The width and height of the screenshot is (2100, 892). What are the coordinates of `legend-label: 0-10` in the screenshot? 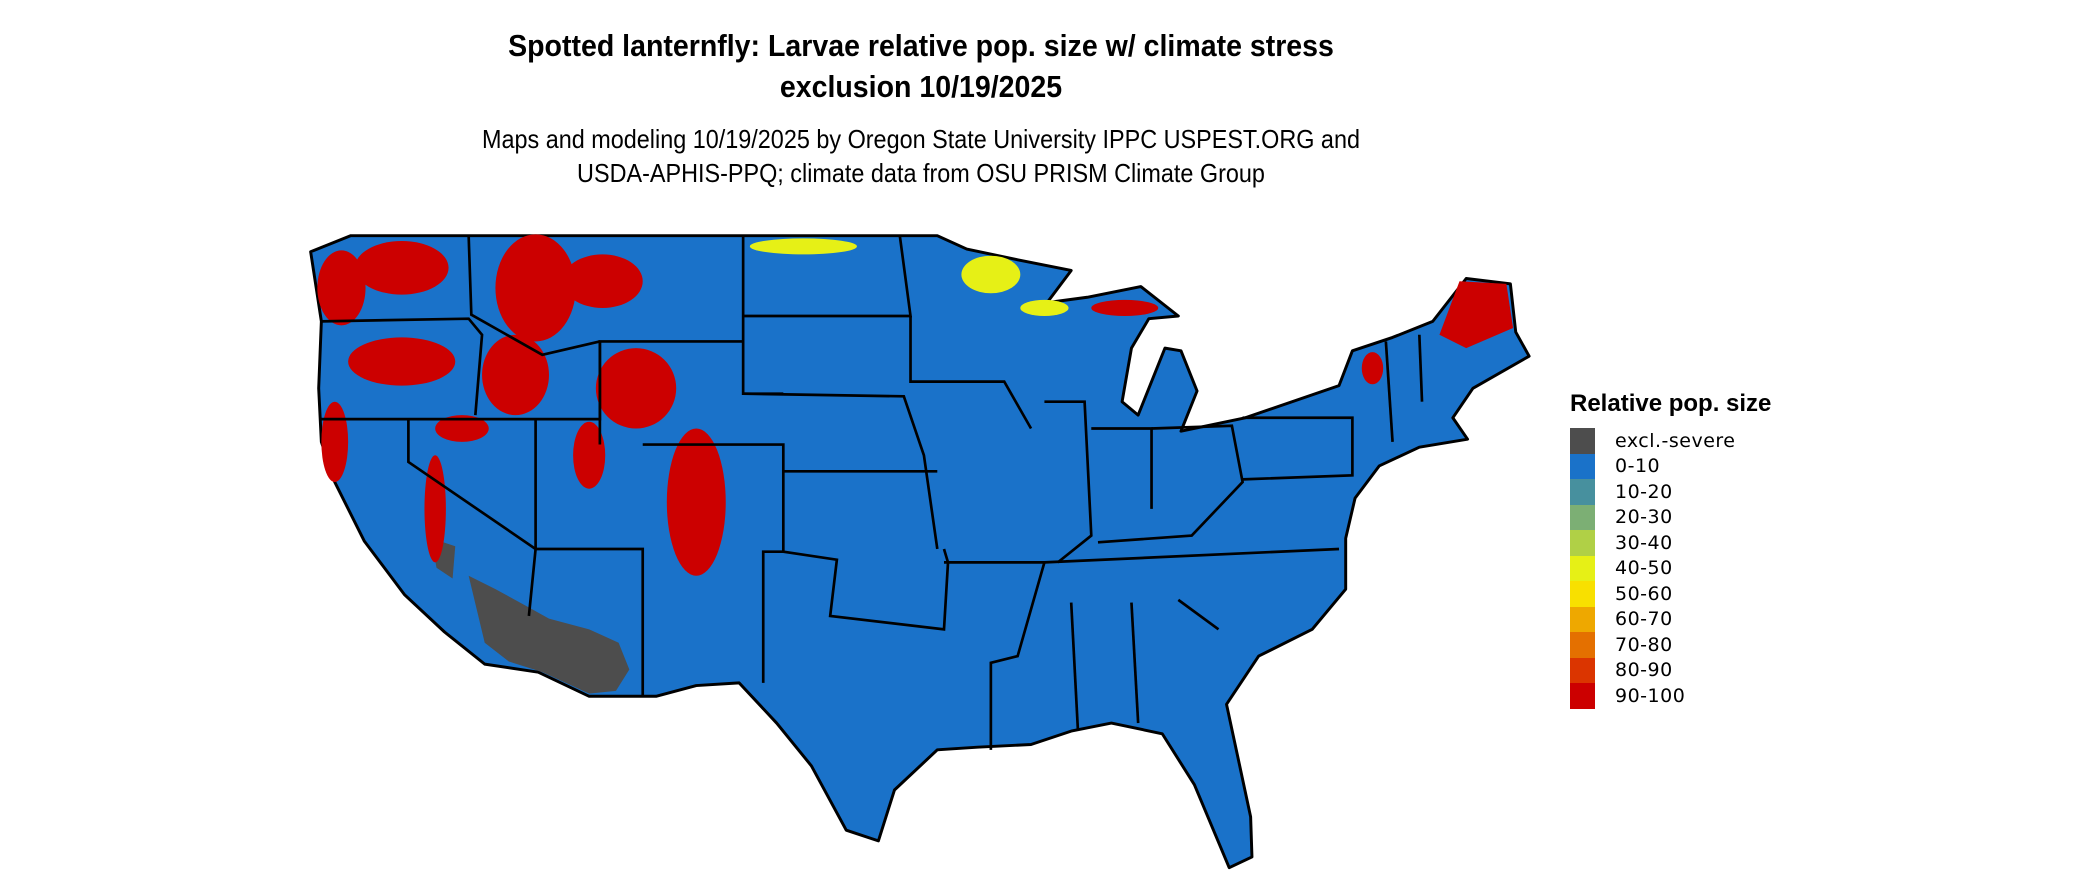 It's located at (1638, 466).